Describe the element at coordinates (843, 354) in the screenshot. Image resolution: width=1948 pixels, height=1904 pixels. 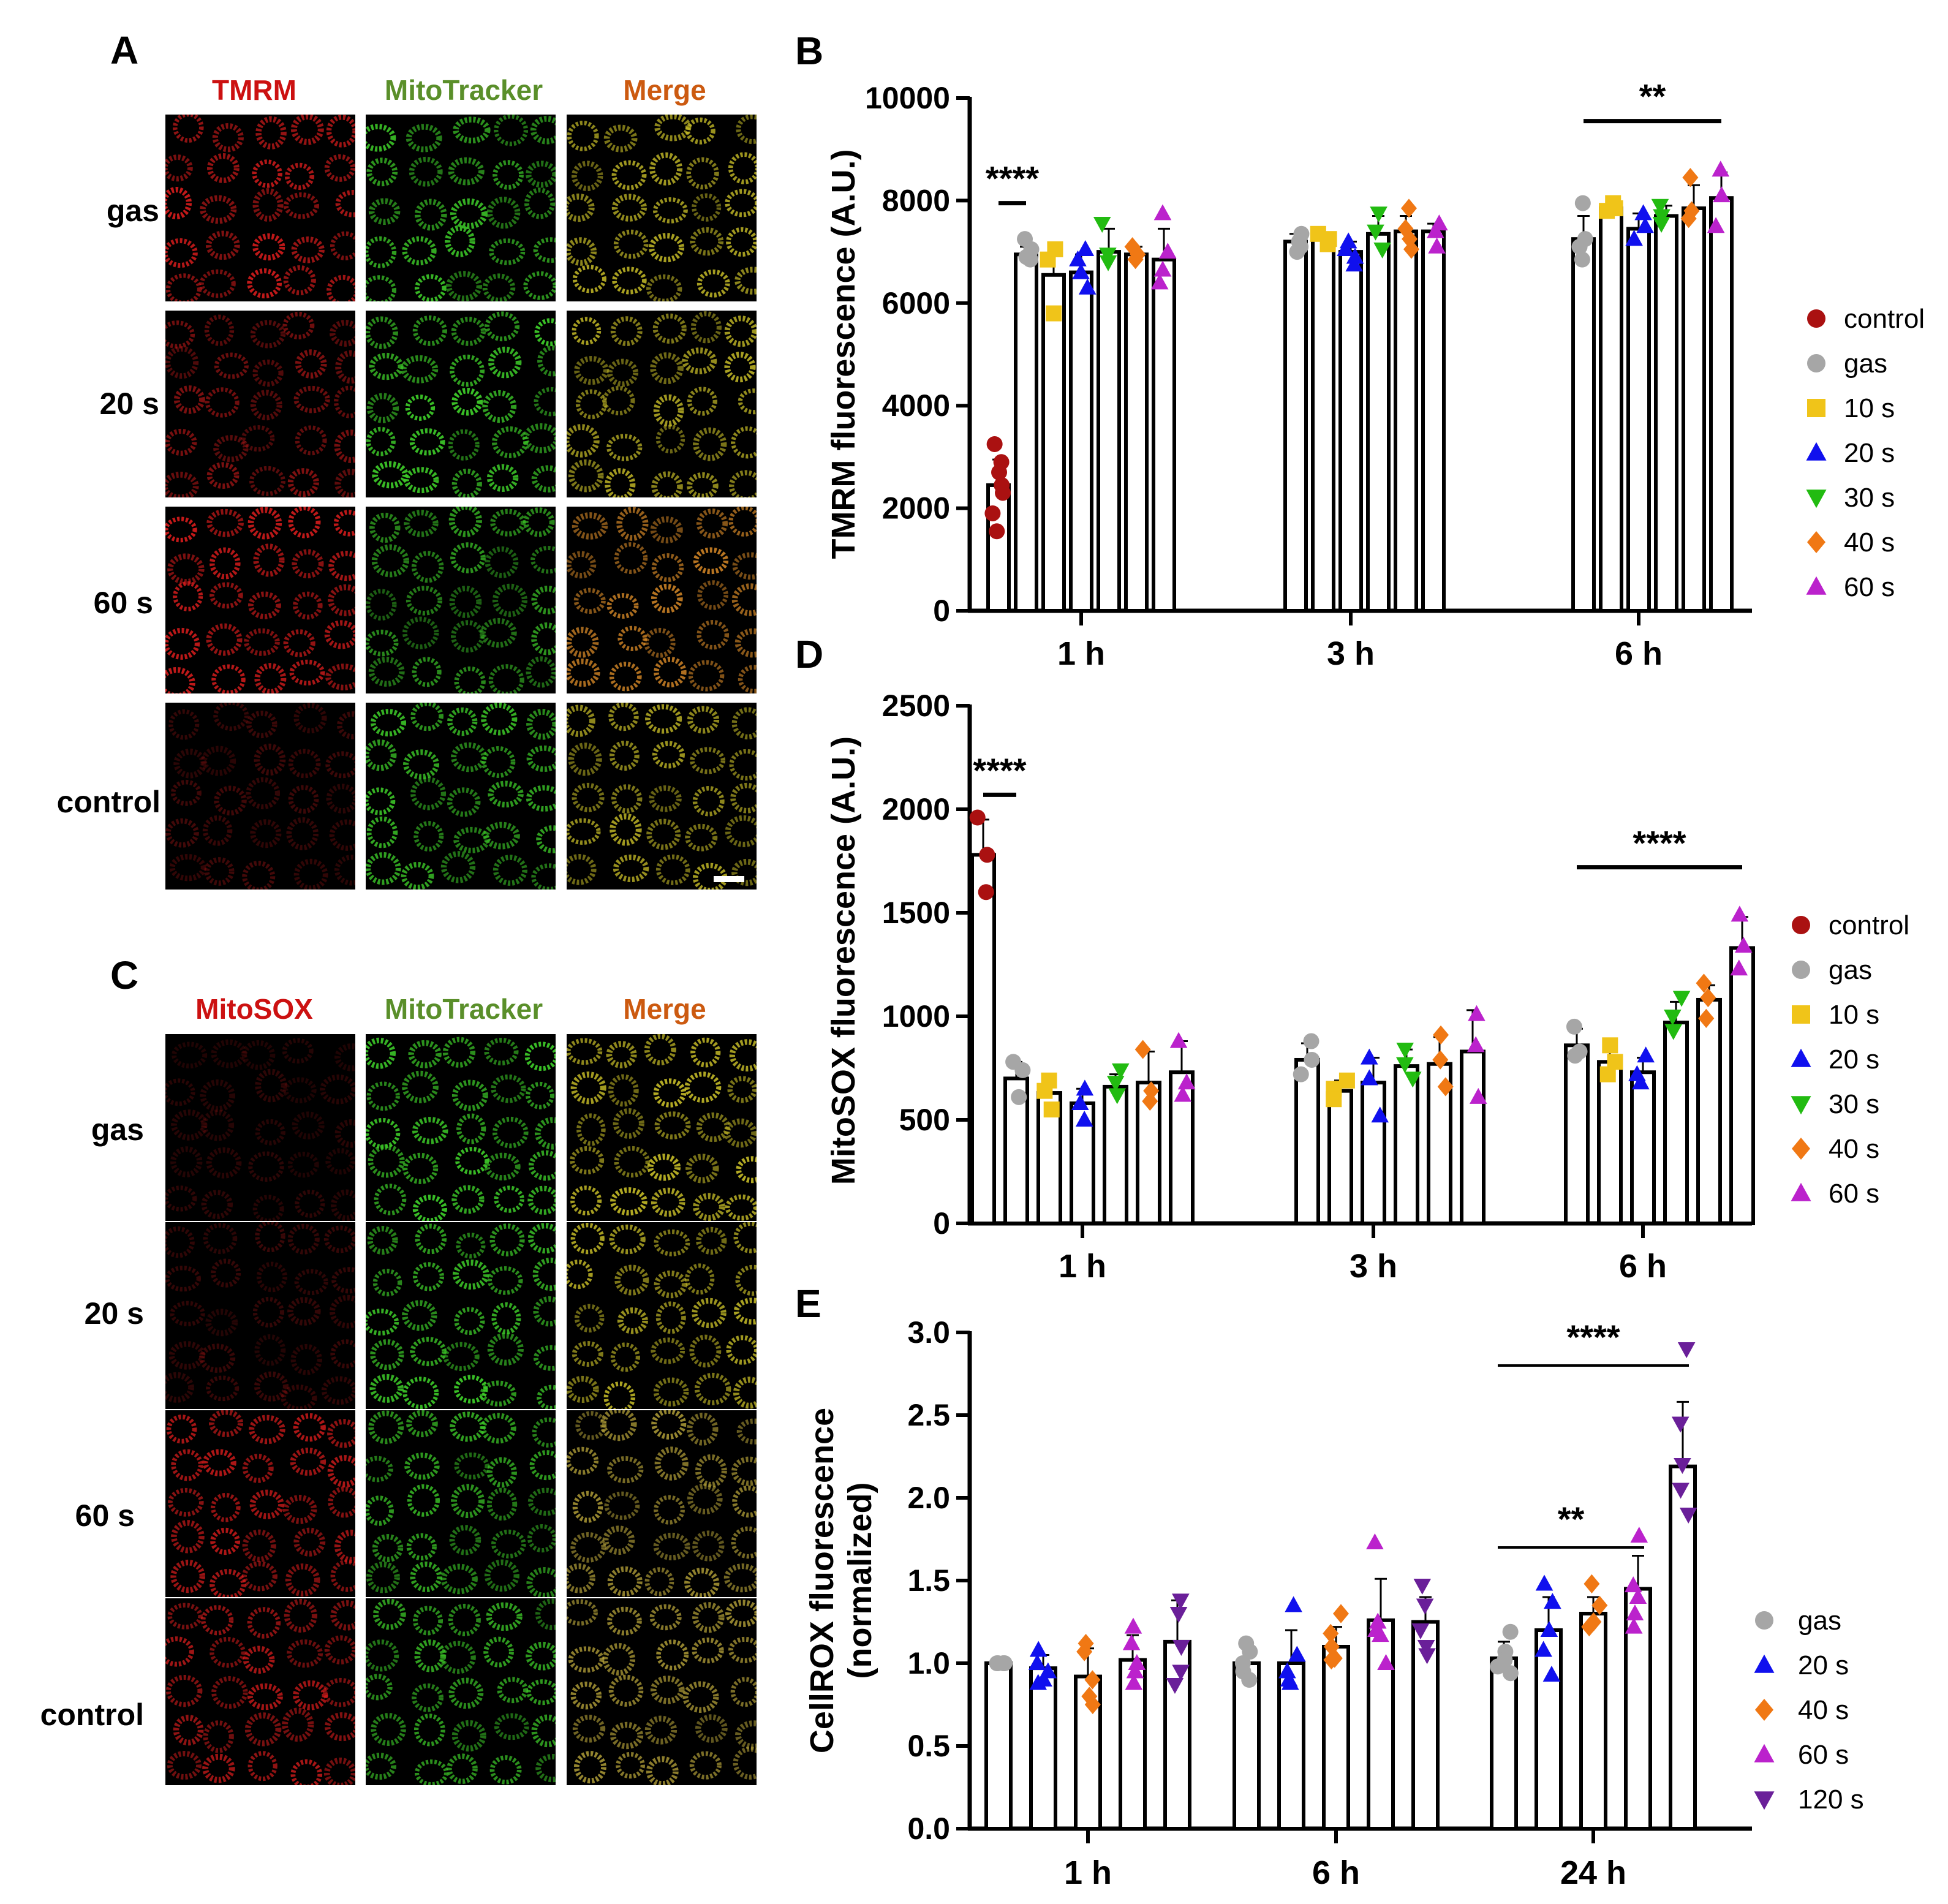
I see `y-axis-label: TMRM fluorescence (A.U.)` at that location.